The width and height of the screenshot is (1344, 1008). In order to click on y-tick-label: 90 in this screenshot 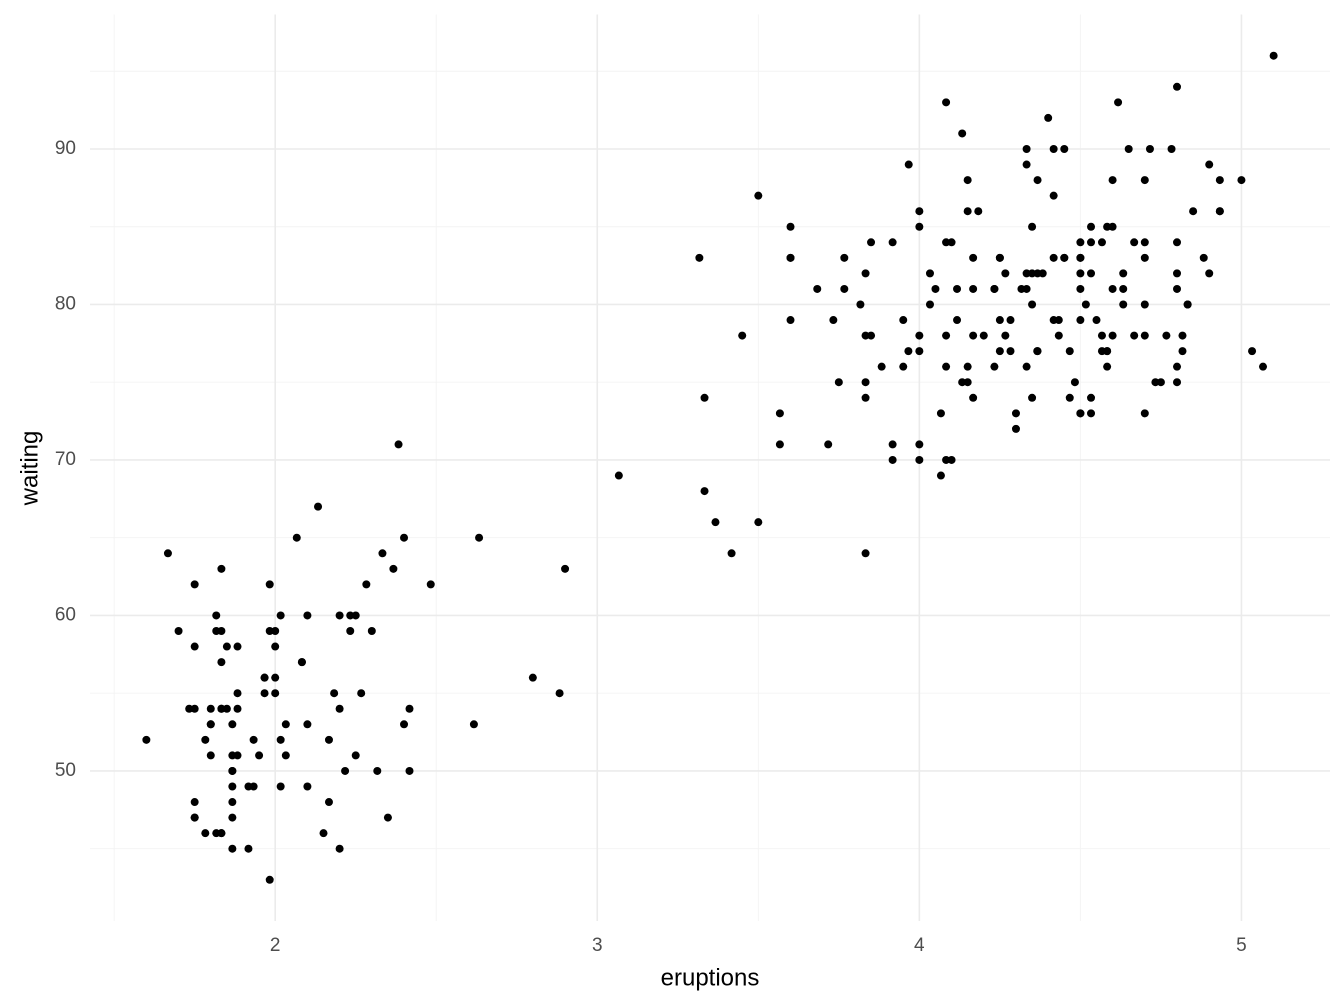, I will do `click(65, 148)`.